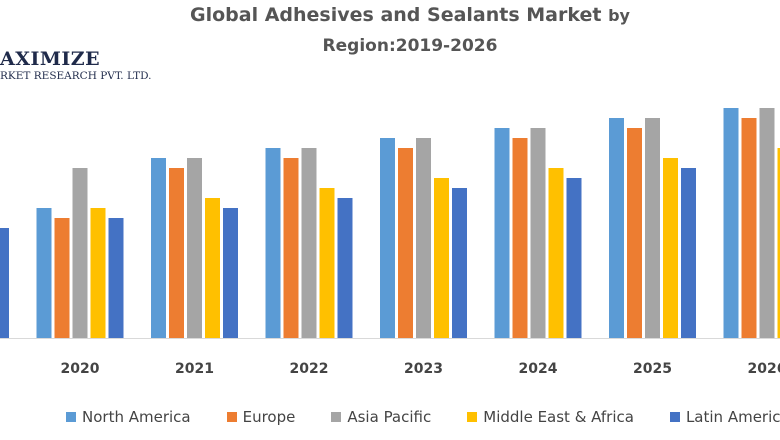 Image resolution: width=780 pixels, height=440 pixels. I want to click on bar-2023-latin-america, so click(459, 263).